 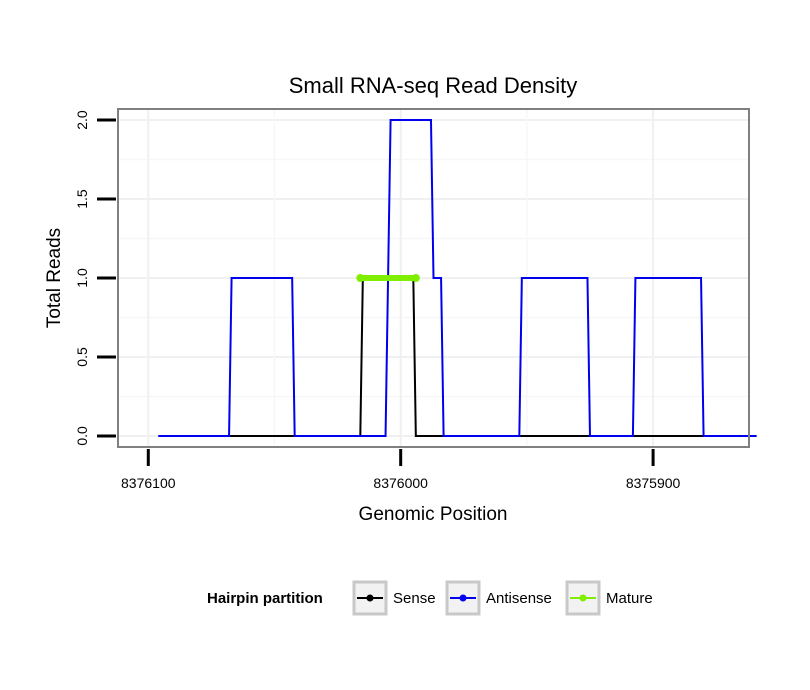 What do you see at coordinates (265, 598) in the screenshot?
I see `legend-title: Hairpin partition` at bounding box center [265, 598].